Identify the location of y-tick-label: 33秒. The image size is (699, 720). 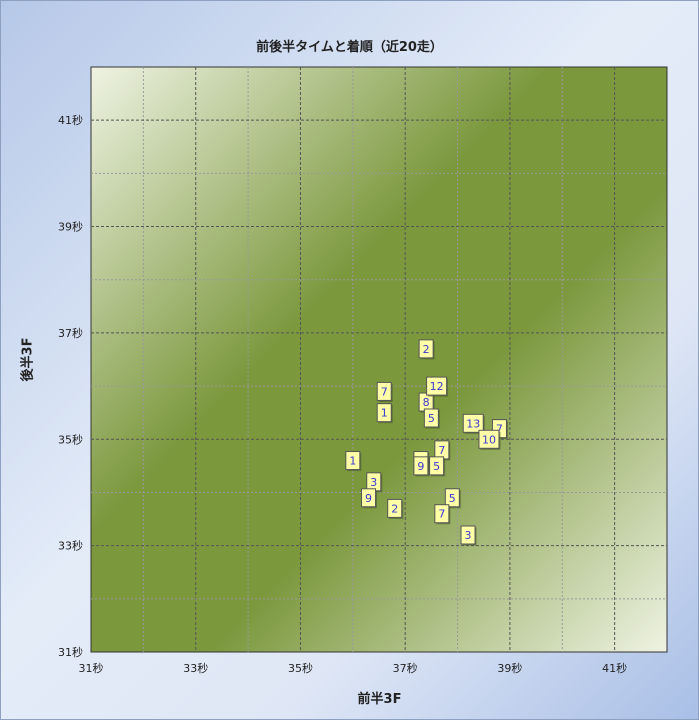
(70, 546).